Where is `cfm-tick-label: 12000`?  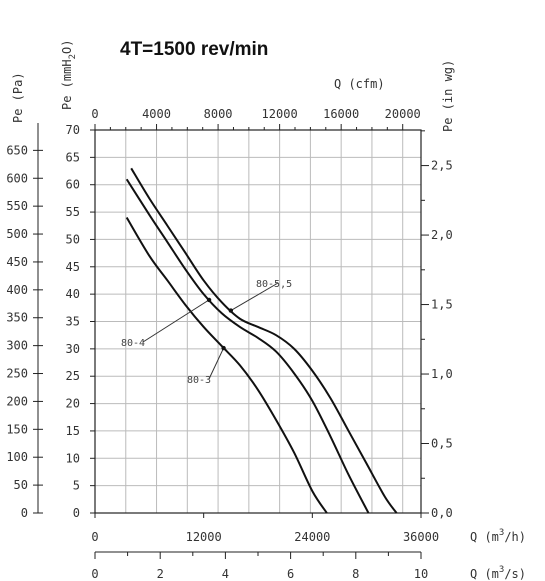 cfm-tick-label: 12000 is located at coordinates (280, 114).